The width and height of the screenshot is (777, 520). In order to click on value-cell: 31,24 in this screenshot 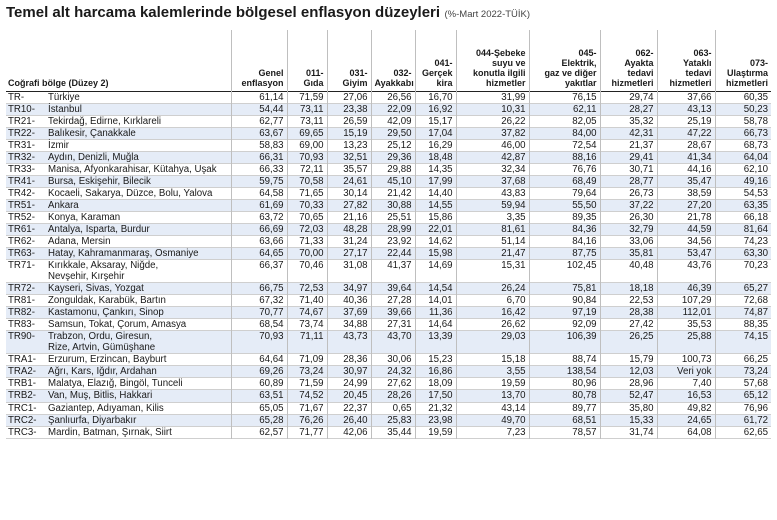, I will do `click(348, 241)`.